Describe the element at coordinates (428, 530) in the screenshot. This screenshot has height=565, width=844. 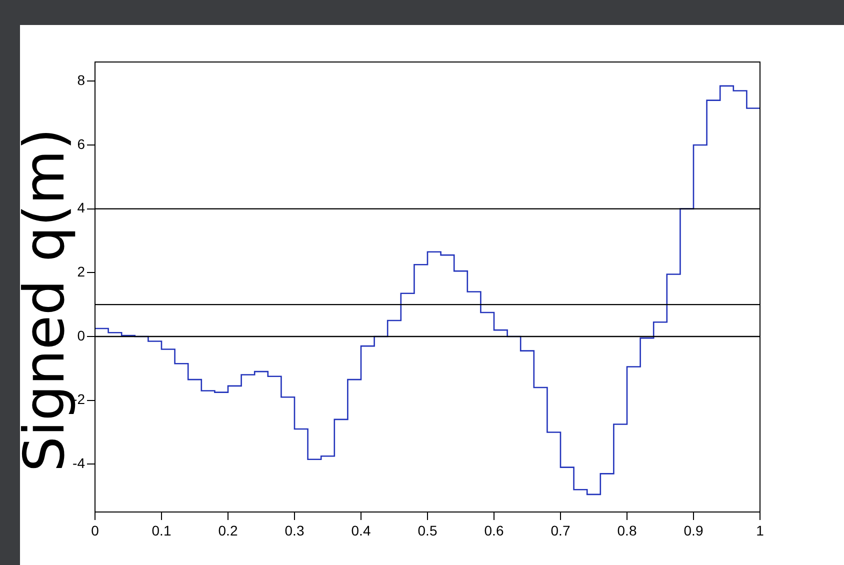
I see `x-tick-label: 0.5` at that location.